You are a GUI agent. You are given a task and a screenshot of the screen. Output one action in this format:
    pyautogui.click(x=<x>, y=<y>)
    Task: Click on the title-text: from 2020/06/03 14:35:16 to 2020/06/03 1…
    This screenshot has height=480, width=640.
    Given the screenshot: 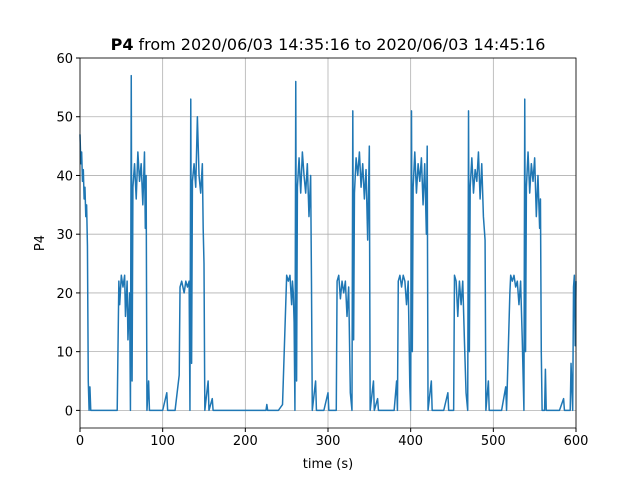 What is the action you would take?
    pyautogui.click(x=341, y=44)
    